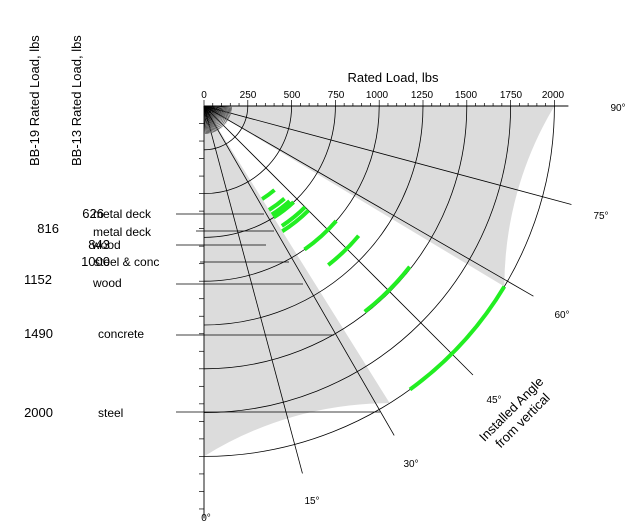 The width and height of the screenshot is (632, 523). I want to click on leader-lines, so click(278, 313).